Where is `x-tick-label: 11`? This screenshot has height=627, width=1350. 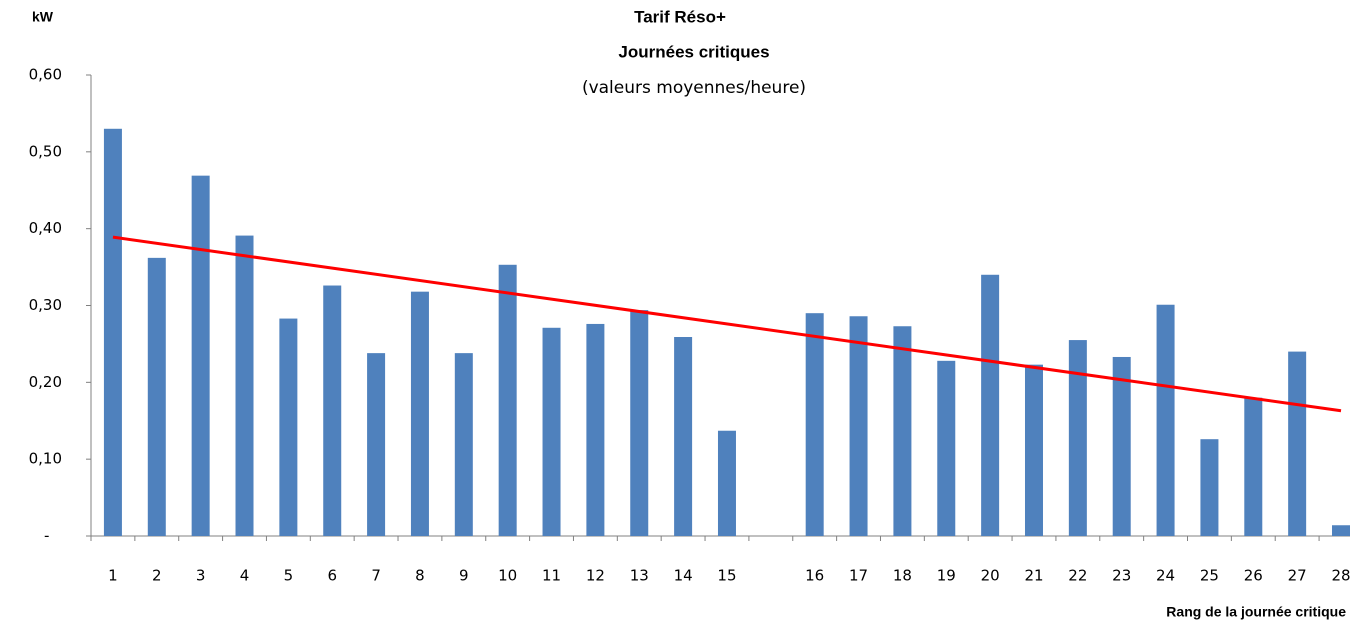 x-tick-label: 11 is located at coordinates (551, 576).